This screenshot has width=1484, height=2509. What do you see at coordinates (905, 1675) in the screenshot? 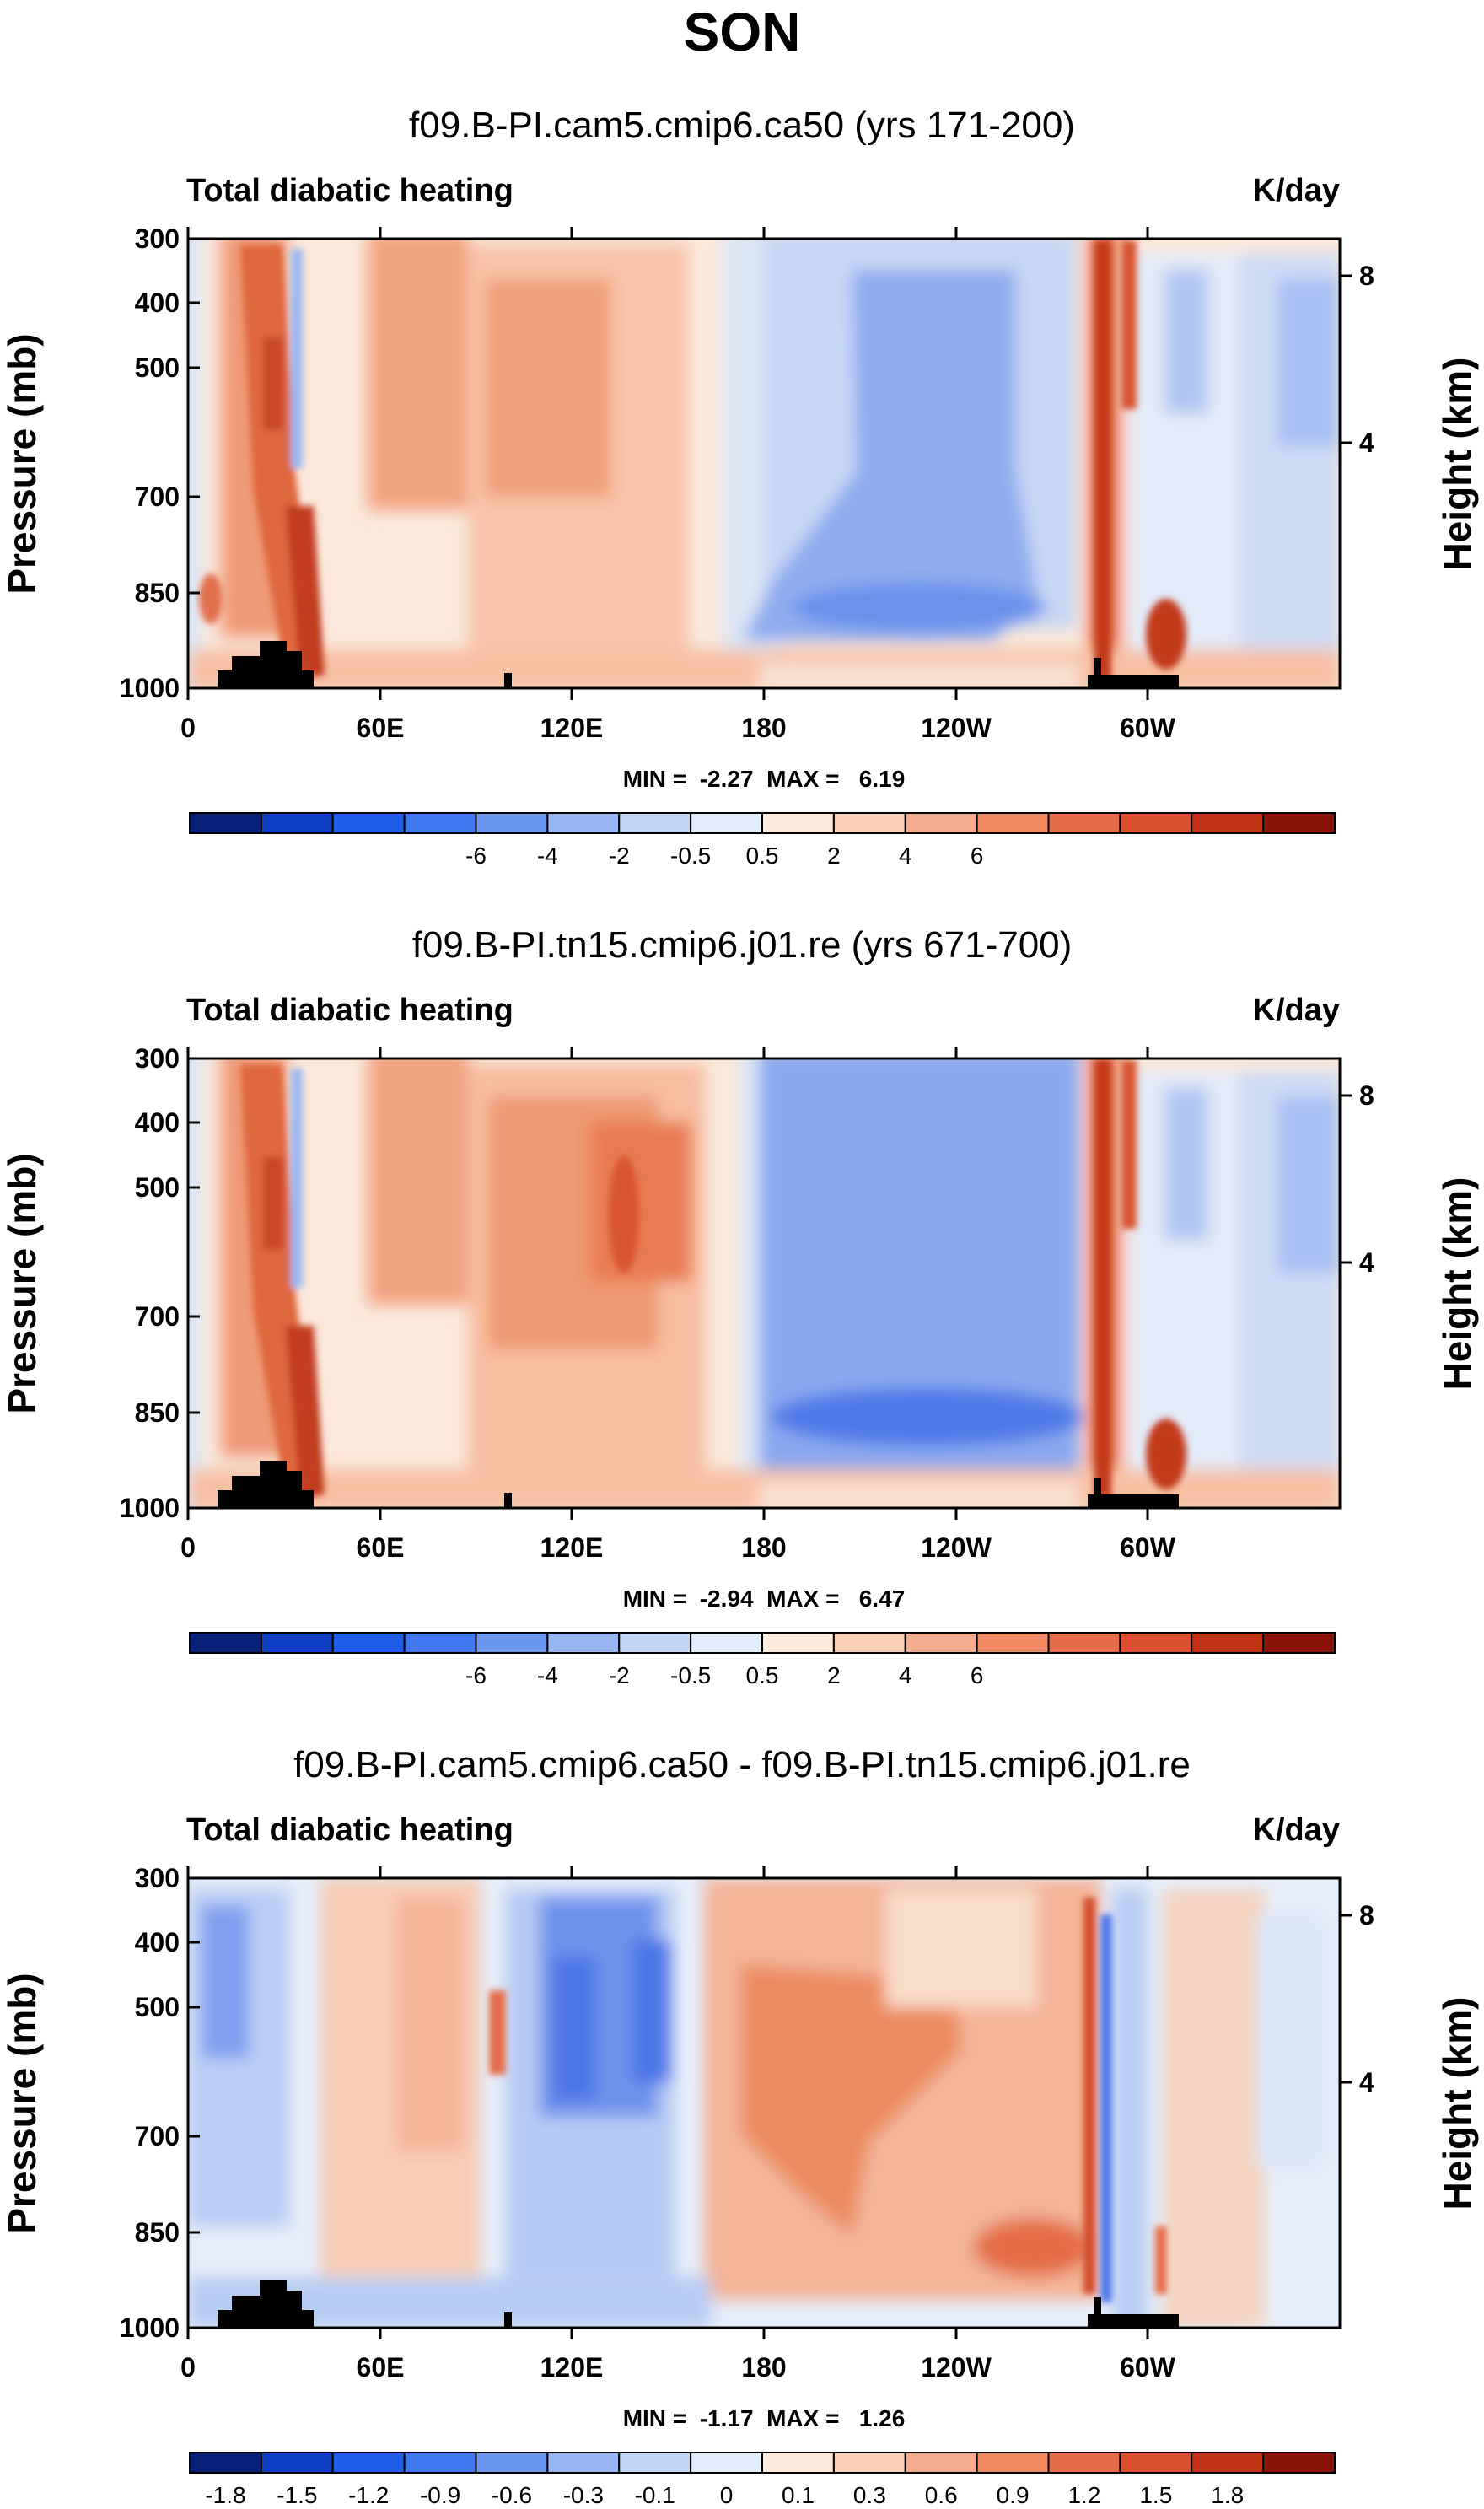
I see `colorbar-label: 4` at bounding box center [905, 1675].